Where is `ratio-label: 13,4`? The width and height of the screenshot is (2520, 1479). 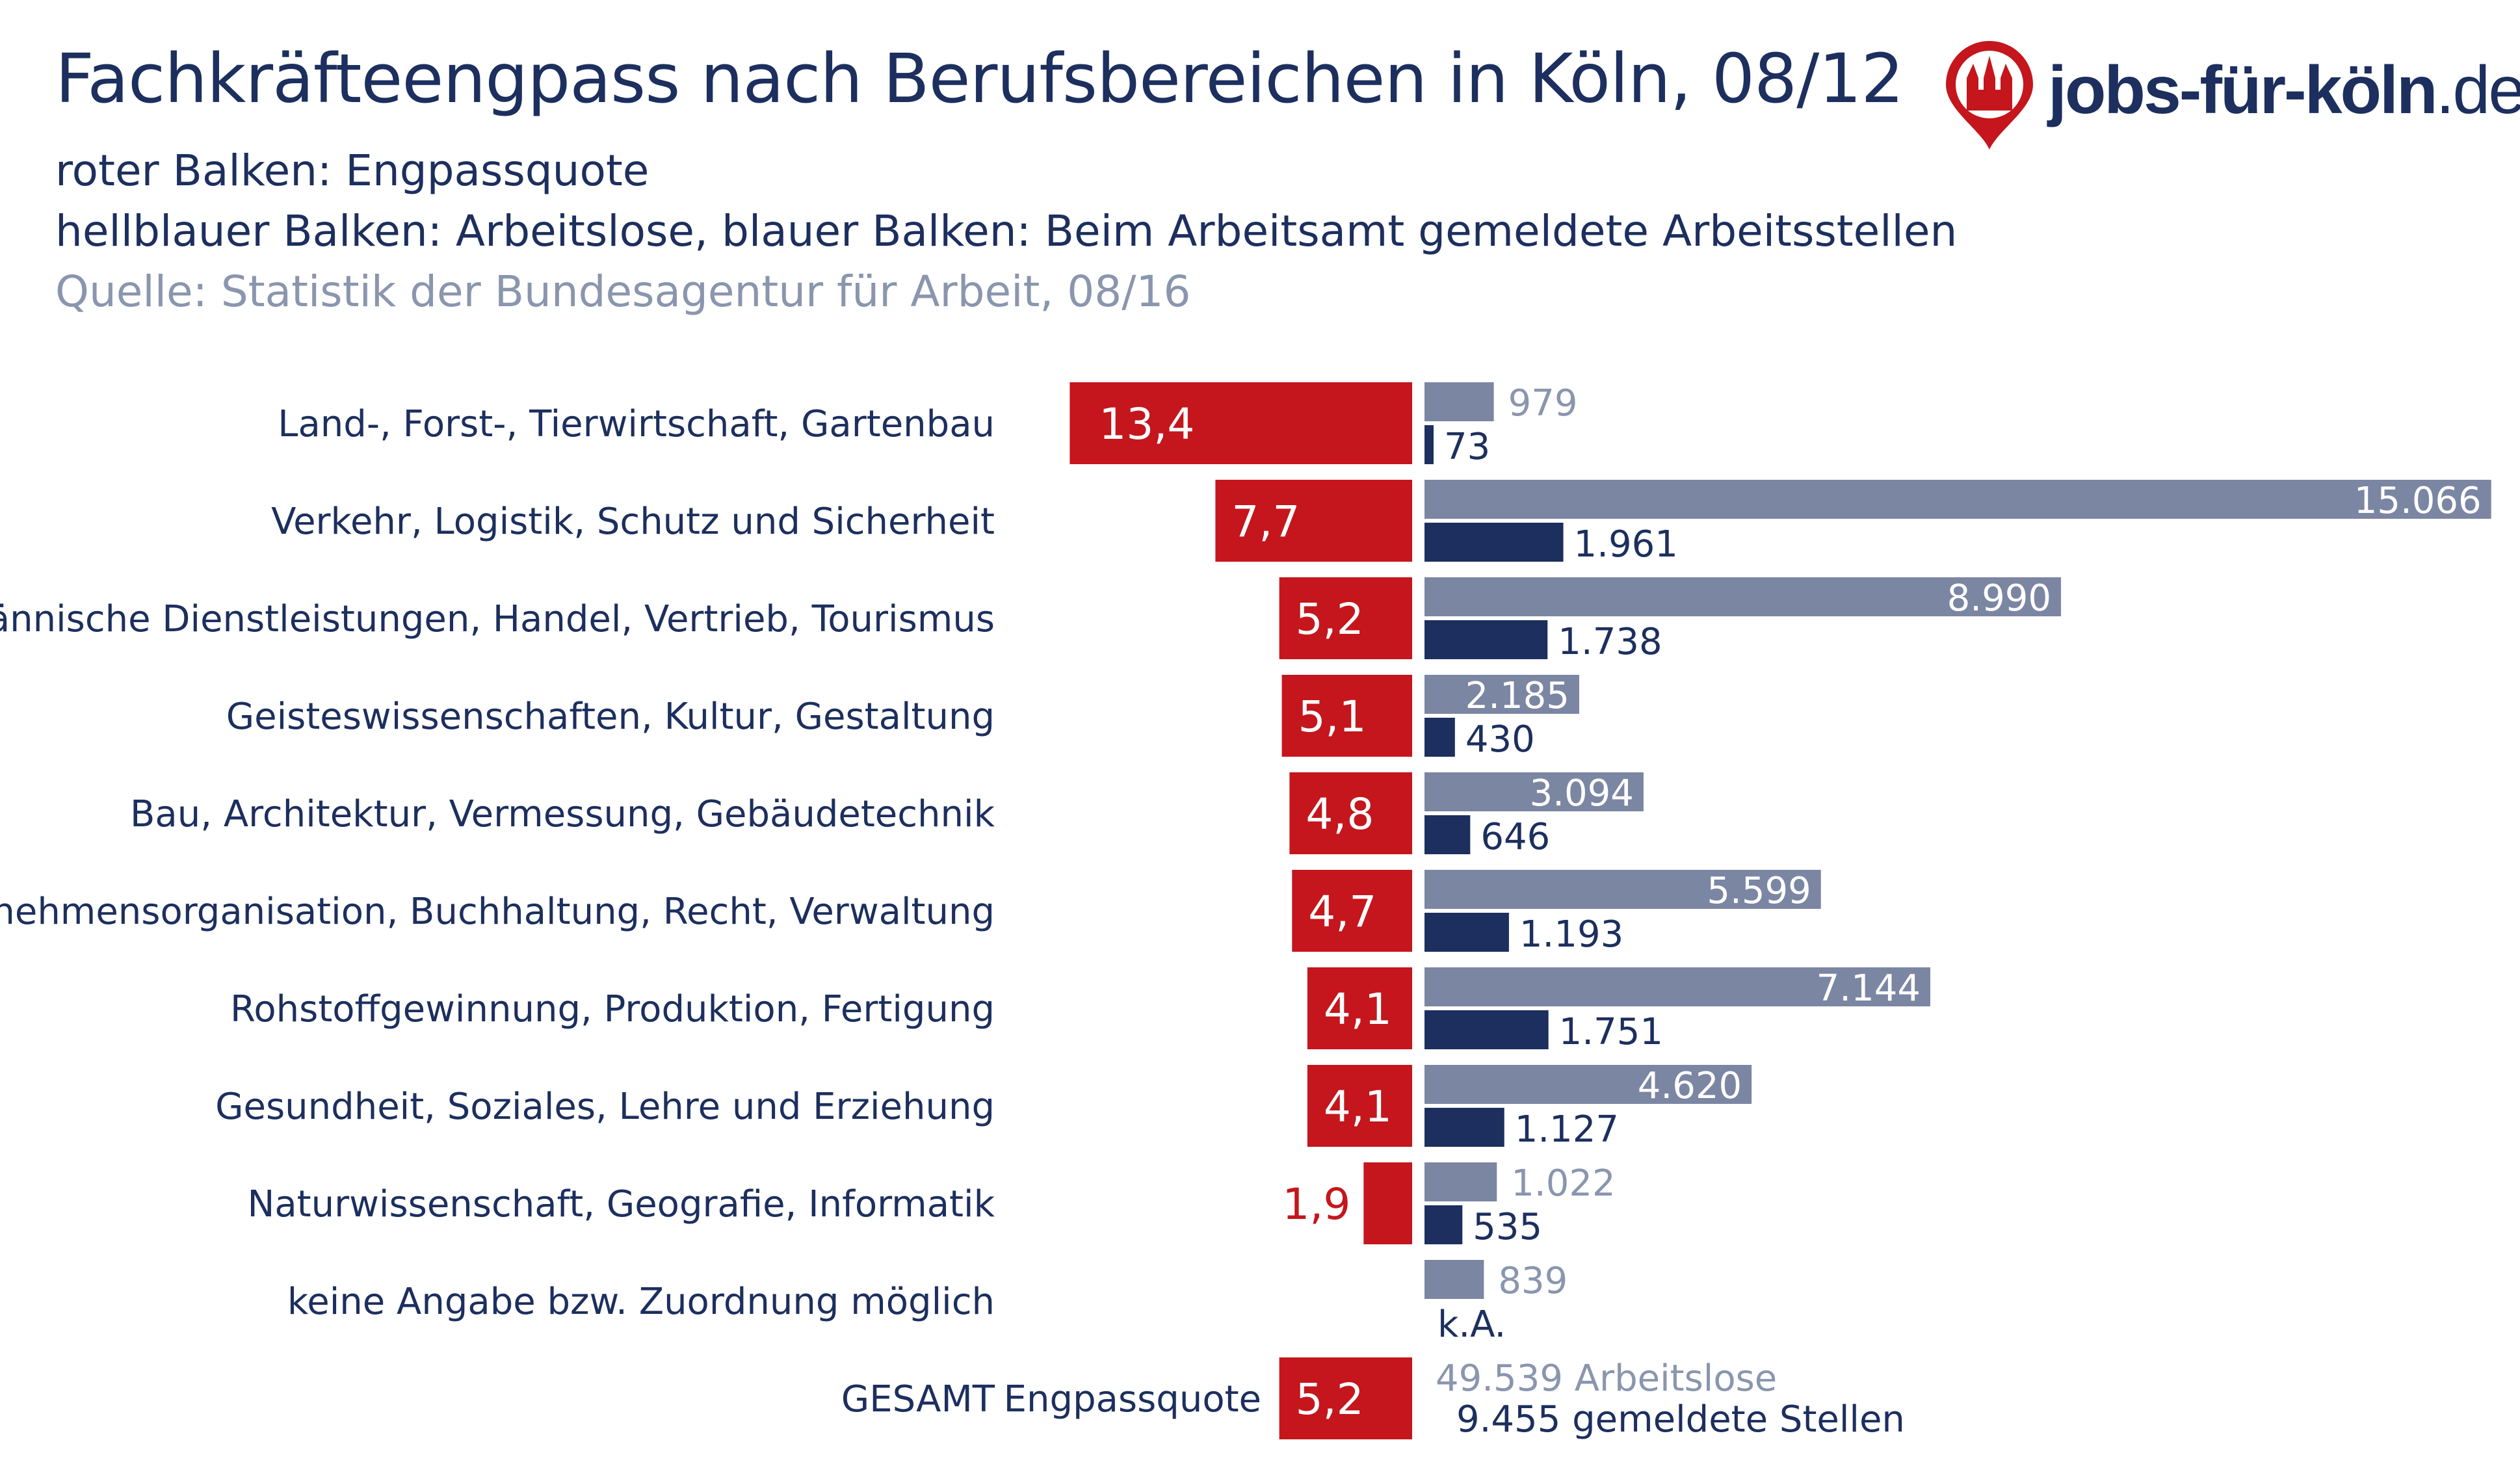 ratio-label: 13,4 is located at coordinates (1146, 424).